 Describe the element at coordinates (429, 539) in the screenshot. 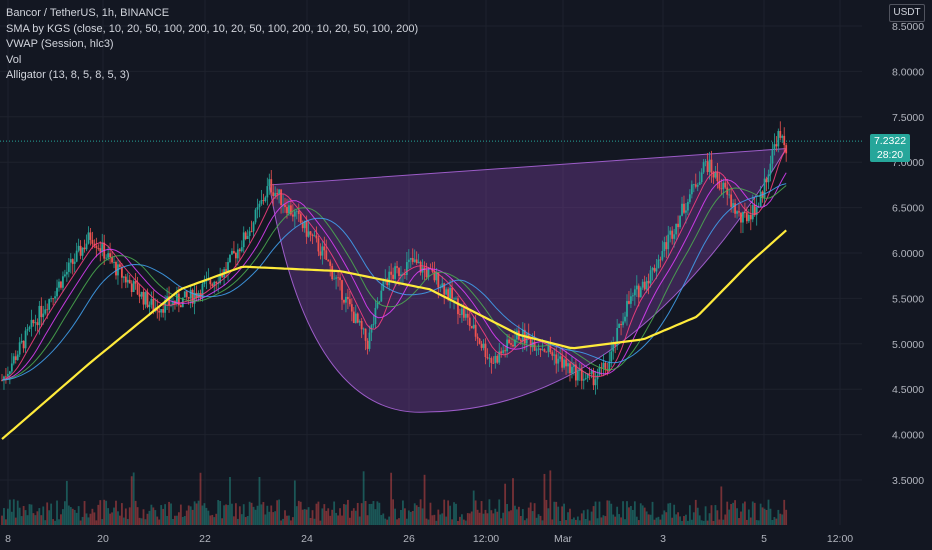

I see `time-axis: 8 20 22 24 26 12:00 Mar 3 5 12:00` at that location.